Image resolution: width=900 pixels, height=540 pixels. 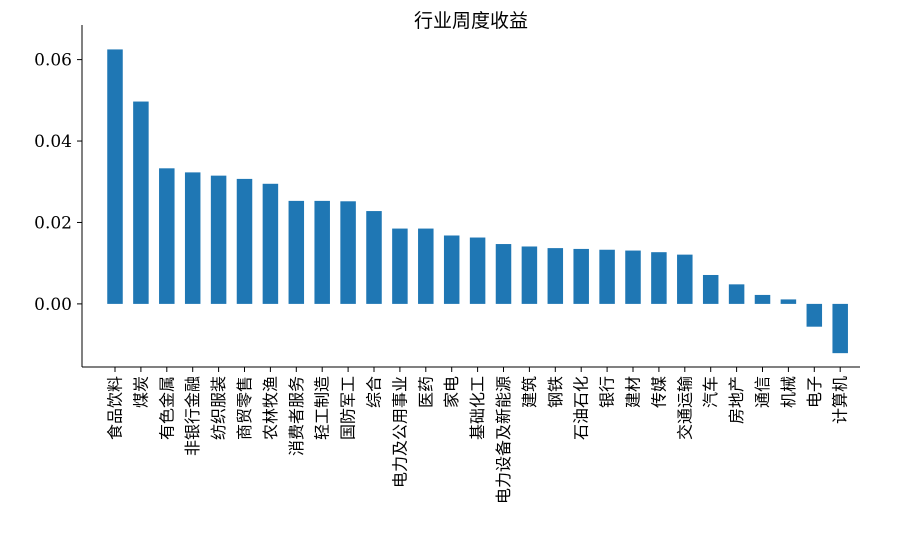 What do you see at coordinates (53, 142) in the screenshot?
I see `y-tick-label: 0.04` at bounding box center [53, 142].